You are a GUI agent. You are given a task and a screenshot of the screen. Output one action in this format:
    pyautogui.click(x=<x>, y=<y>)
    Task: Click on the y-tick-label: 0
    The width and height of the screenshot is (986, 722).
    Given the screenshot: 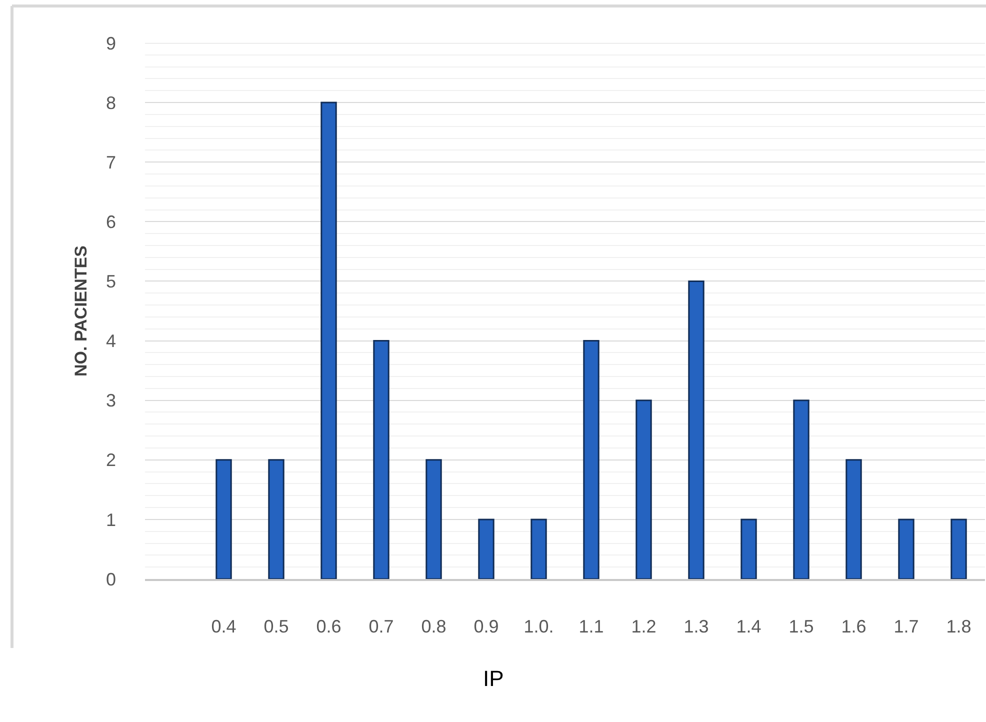 What is the action you would take?
    pyautogui.click(x=111, y=579)
    